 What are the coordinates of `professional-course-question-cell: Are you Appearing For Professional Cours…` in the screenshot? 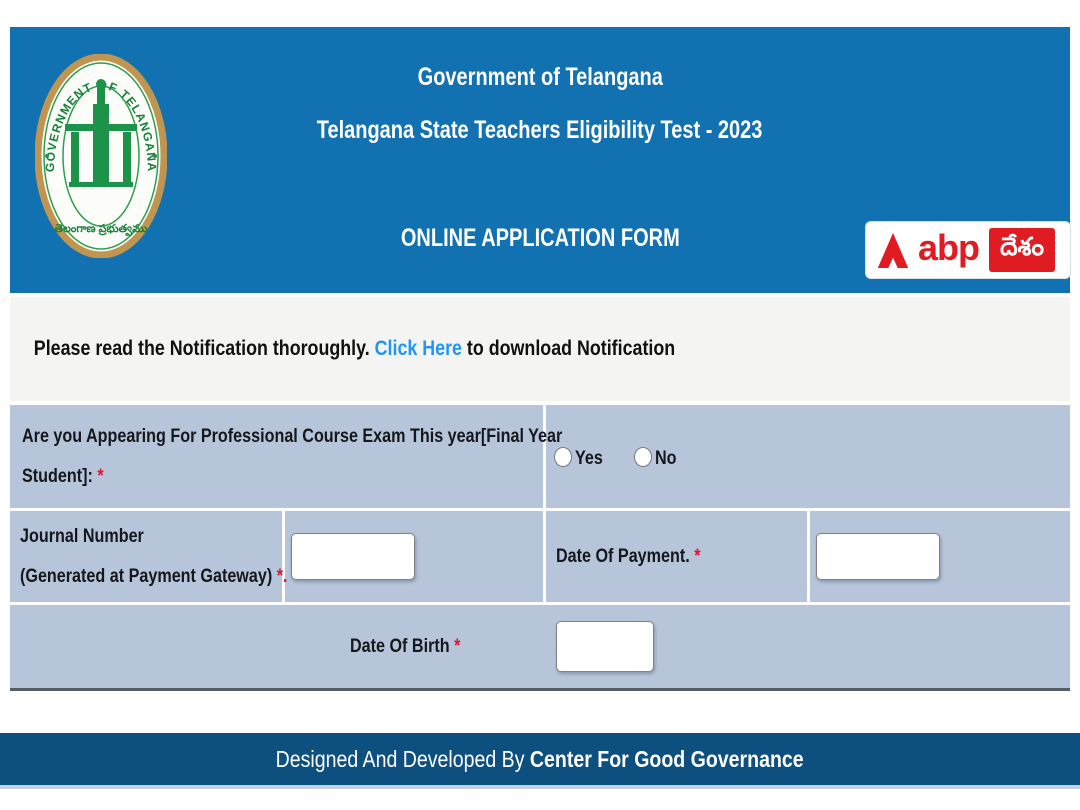 It's located at (286, 456).